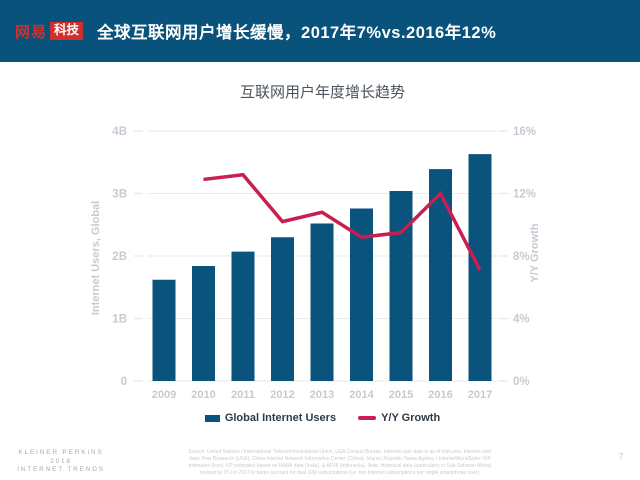 The width and height of the screenshot is (640, 480). Describe the element at coordinates (524, 195) in the screenshot. I see `right-tick-label: 12%` at that location.